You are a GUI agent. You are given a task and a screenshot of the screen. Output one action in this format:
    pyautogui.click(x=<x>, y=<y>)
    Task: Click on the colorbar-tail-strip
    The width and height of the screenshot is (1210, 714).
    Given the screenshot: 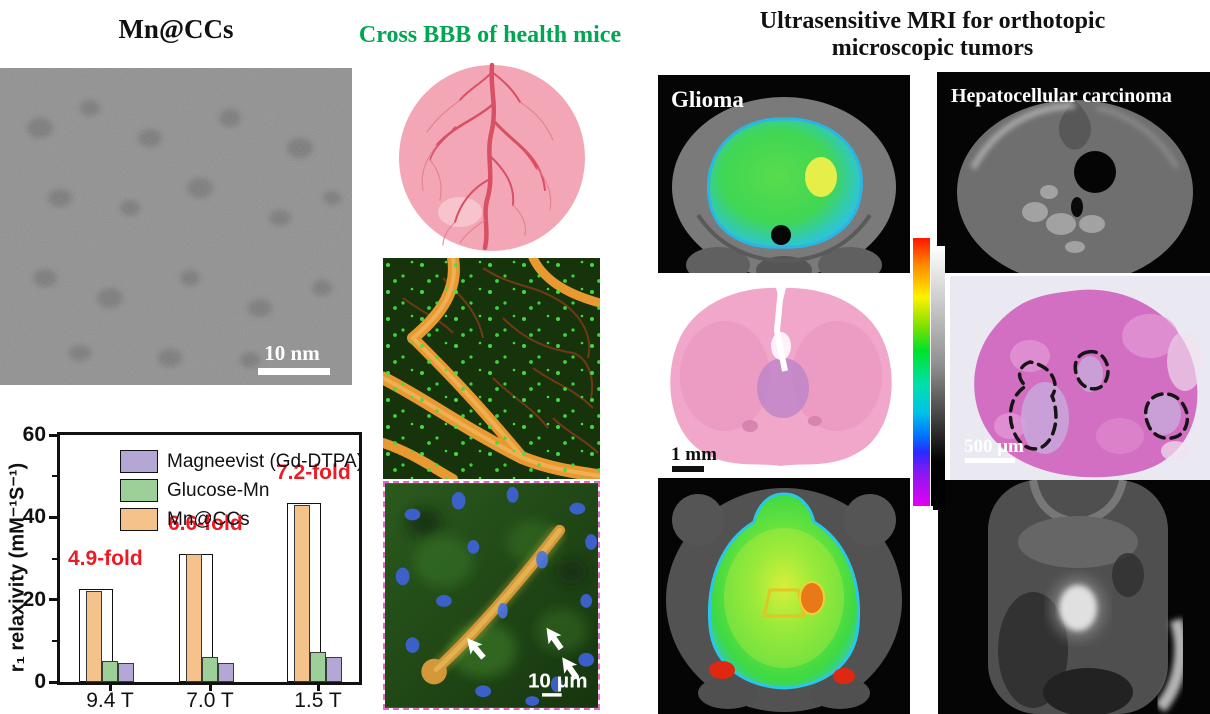 What is the action you would take?
    pyautogui.click(x=927, y=535)
    